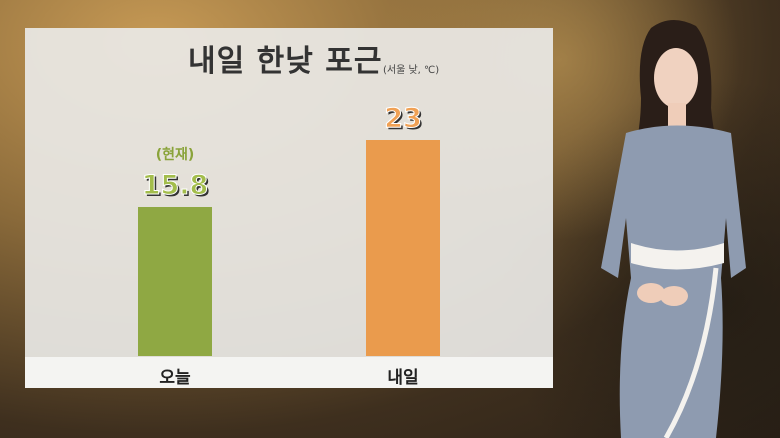 The image size is (780, 438). What do you see at coordinates (175, 186) in the screenshot?
I see `value-label: 15.8` at bounding box center [175, 186].